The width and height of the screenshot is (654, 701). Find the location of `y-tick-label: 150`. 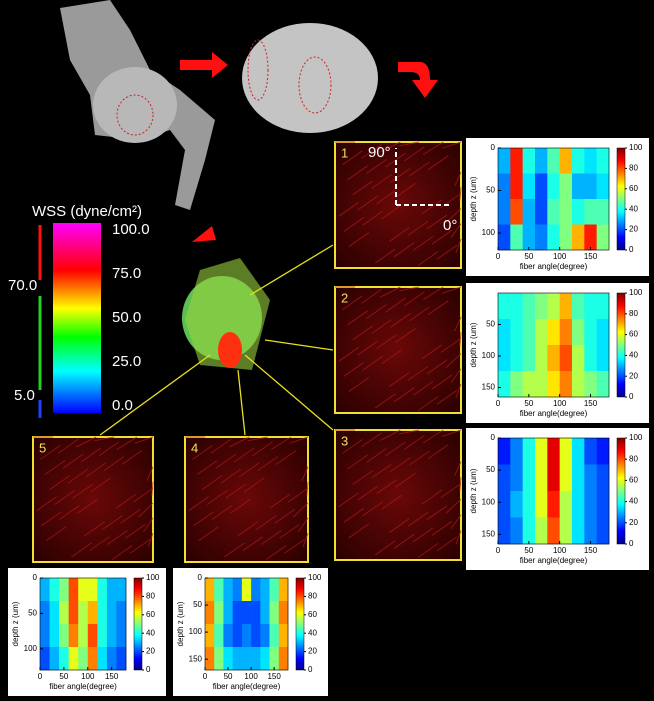

y-tick-label: 150 is located at coordinates (489, 533).